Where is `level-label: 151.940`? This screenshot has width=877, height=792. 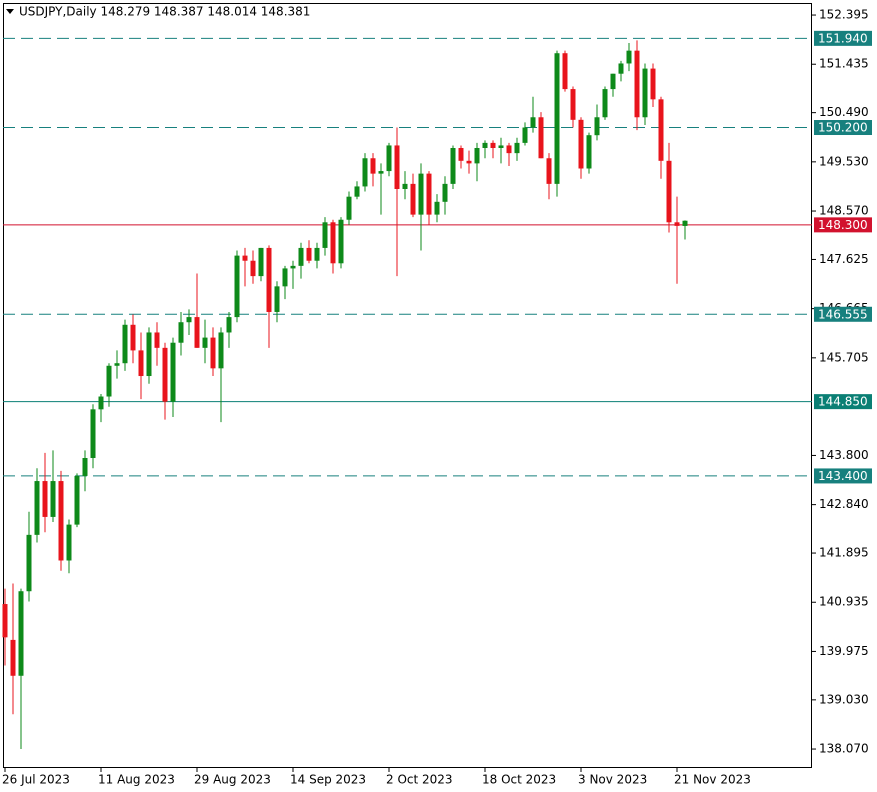
level-label: 151.940 is located at coordinates (843, 38).